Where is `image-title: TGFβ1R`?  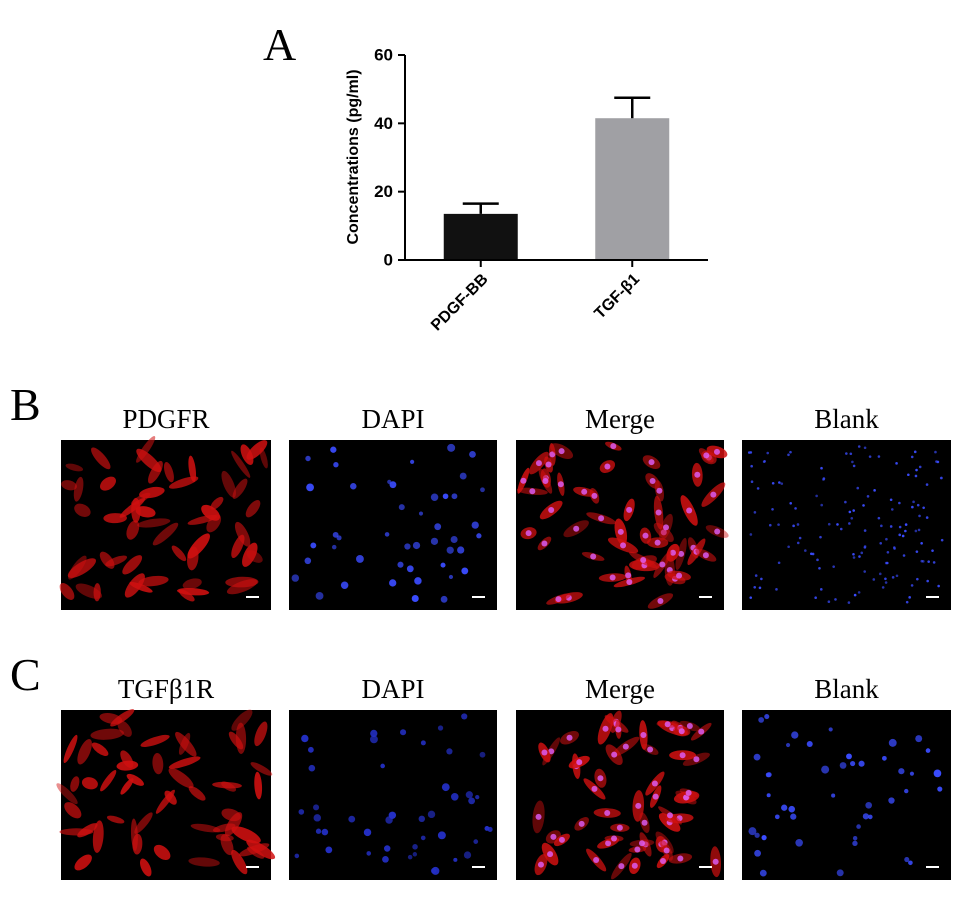
image-title: TGFβ1R is located at coordinates (166, 689).